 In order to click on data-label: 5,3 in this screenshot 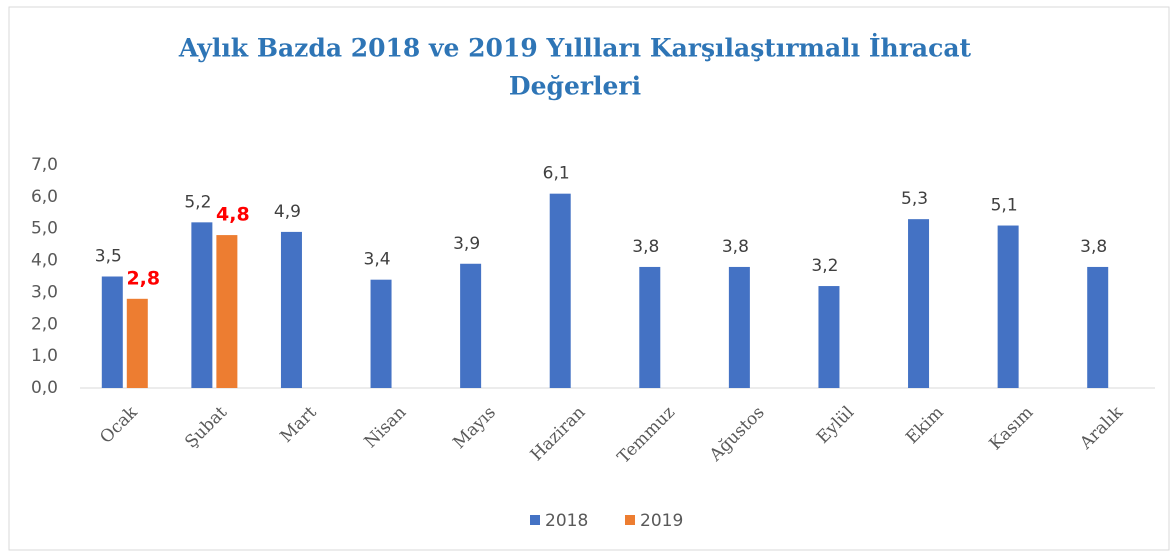, I will do `click(914, 199)`.